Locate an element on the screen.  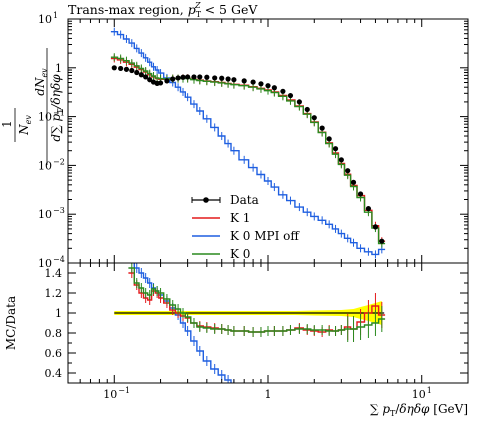
chart-title-cut: < 5 GeV is located at coordinates (230, 9).